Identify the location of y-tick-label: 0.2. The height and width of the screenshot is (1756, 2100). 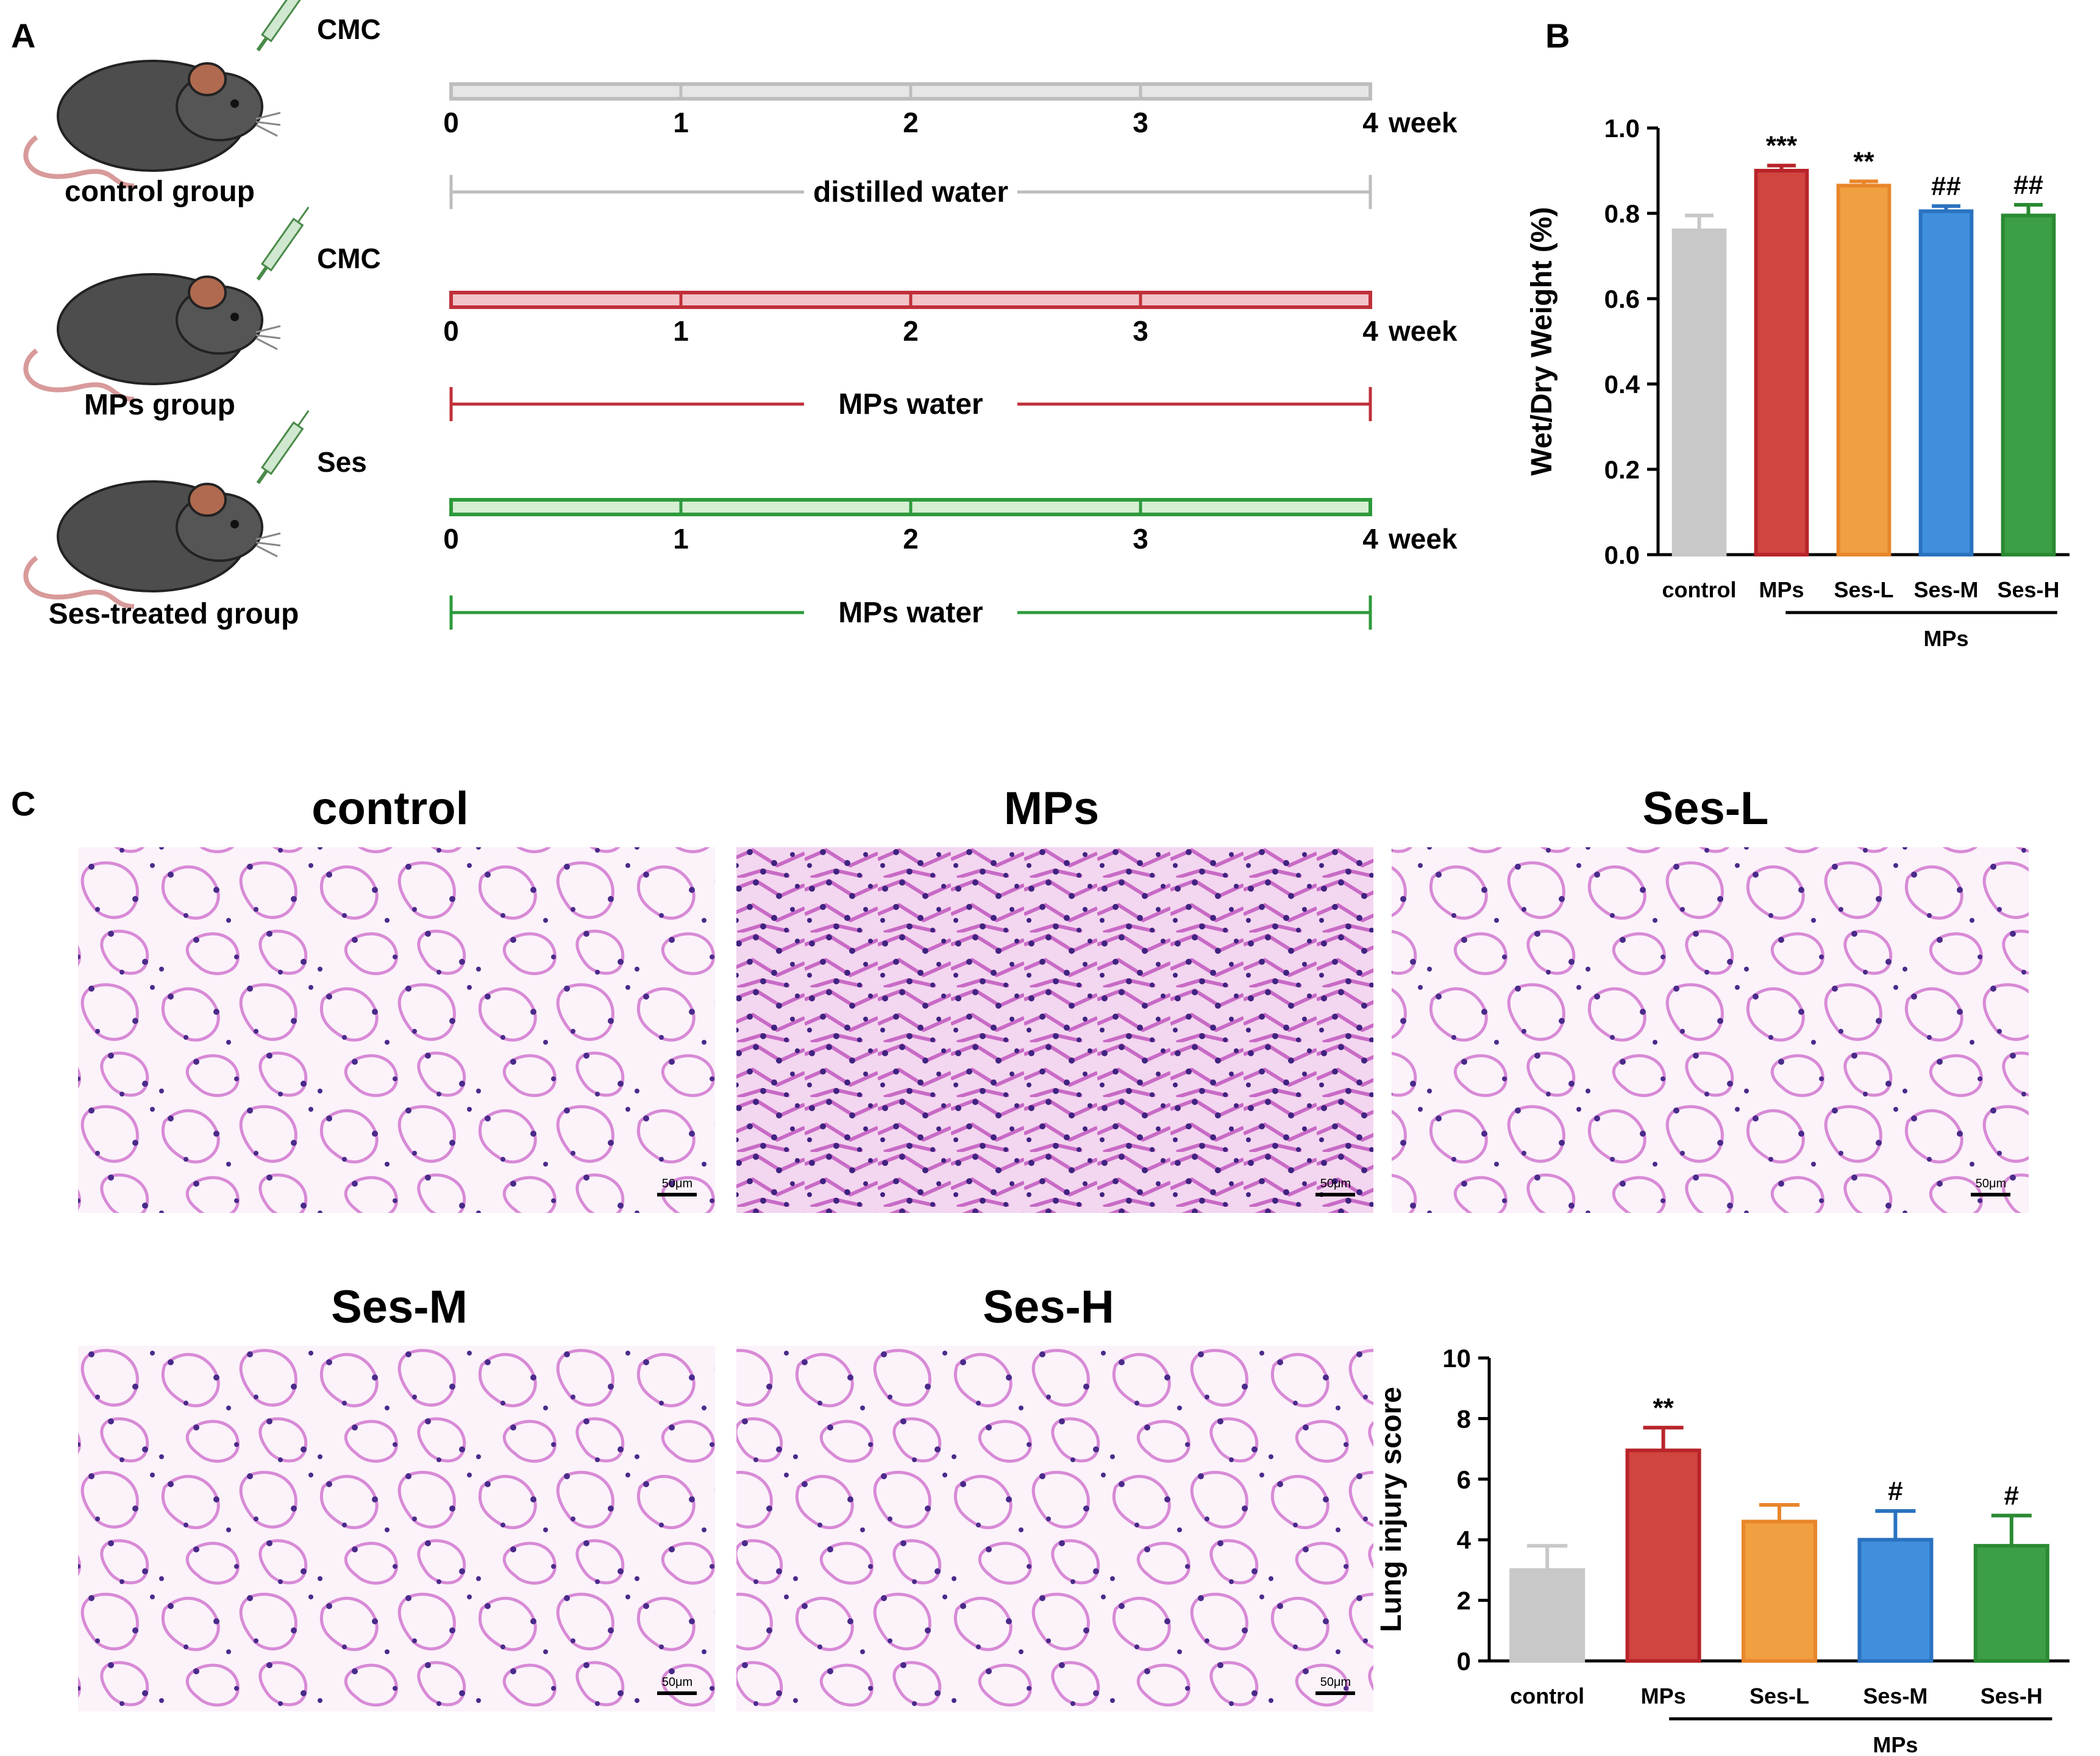
(1622, 470).